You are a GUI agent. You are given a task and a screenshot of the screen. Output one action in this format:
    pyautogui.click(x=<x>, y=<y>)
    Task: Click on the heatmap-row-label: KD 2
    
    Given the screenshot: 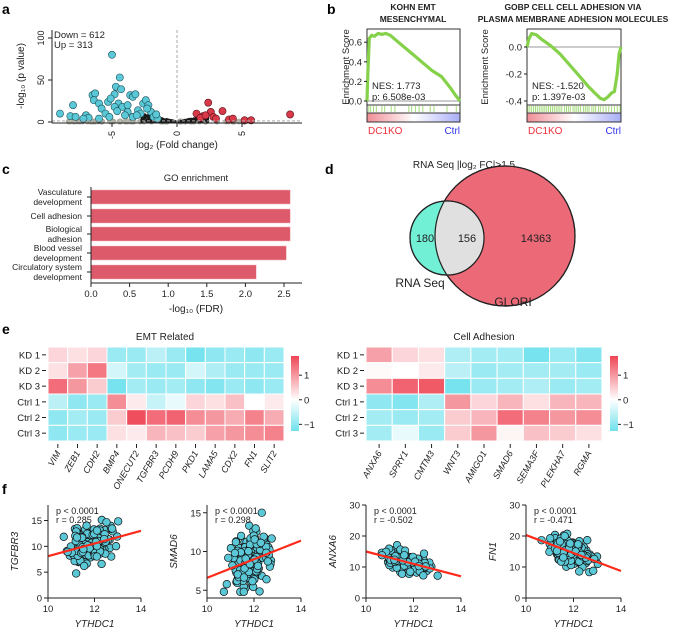 What is the action you would take?
    pyautogui.click(x=347, y=371)
    